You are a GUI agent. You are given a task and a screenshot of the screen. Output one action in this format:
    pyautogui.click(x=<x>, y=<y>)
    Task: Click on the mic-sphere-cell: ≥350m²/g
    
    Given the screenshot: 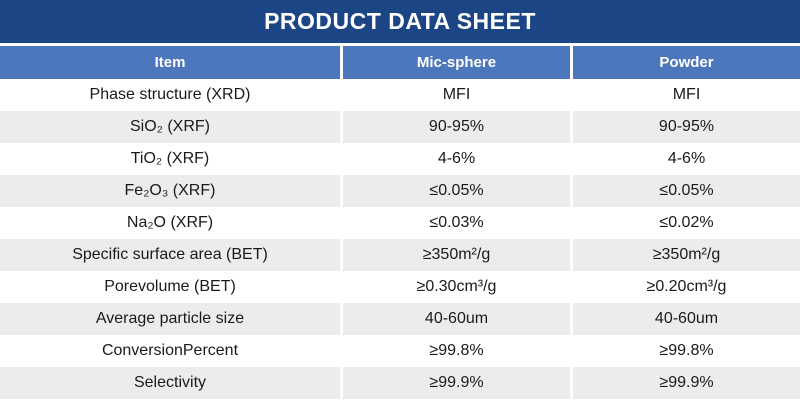 What is the action you would take?
    pyautogui.click(x=455, y=255)
    